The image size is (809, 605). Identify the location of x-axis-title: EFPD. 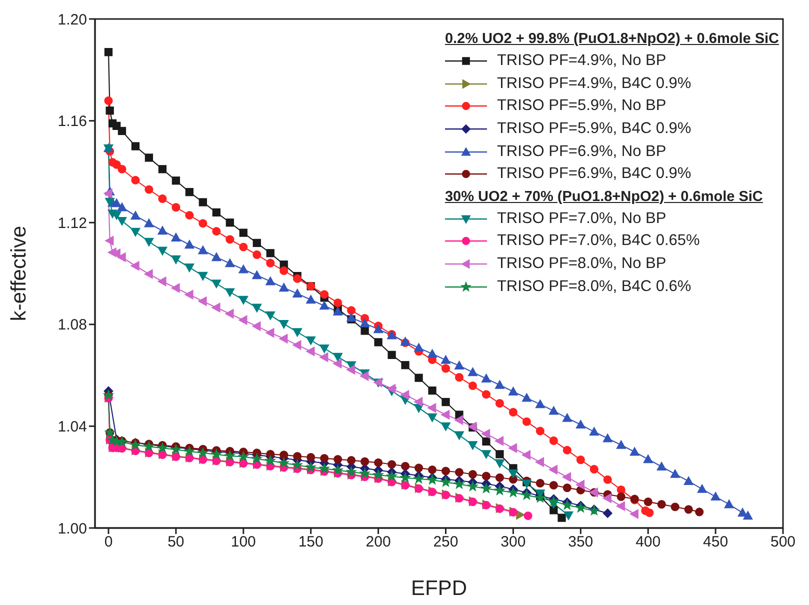
(439, 588).